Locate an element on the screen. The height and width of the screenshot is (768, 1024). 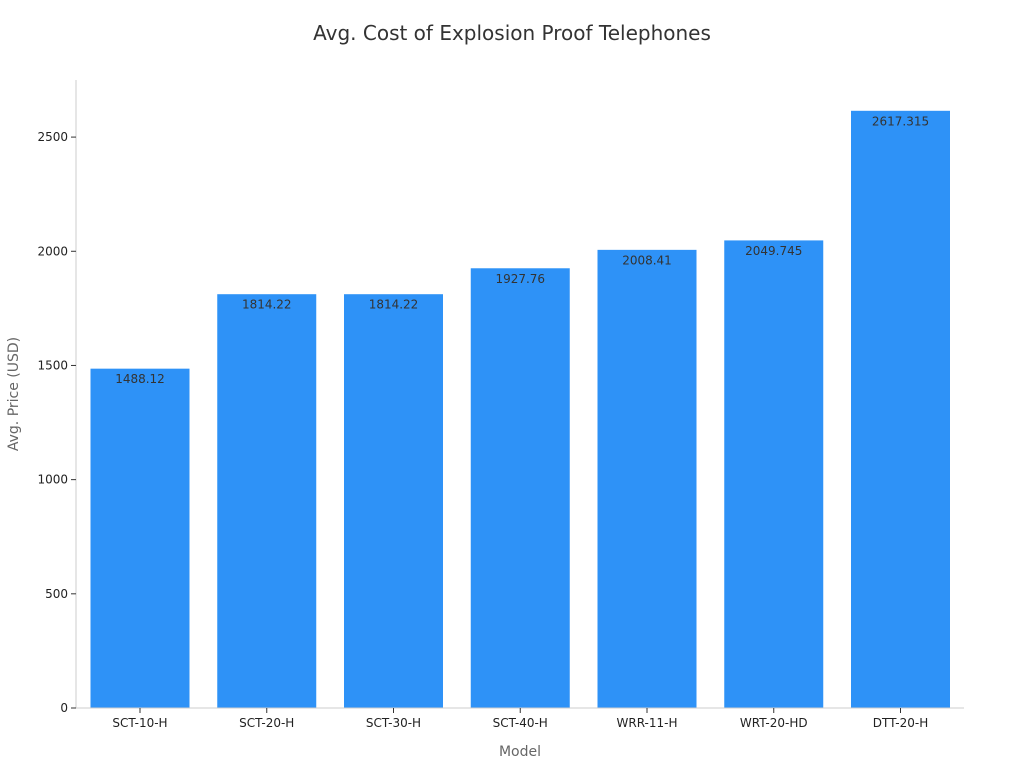
data-label-wrr-11-h: 2008.41 is located at coordinates (647, 260).